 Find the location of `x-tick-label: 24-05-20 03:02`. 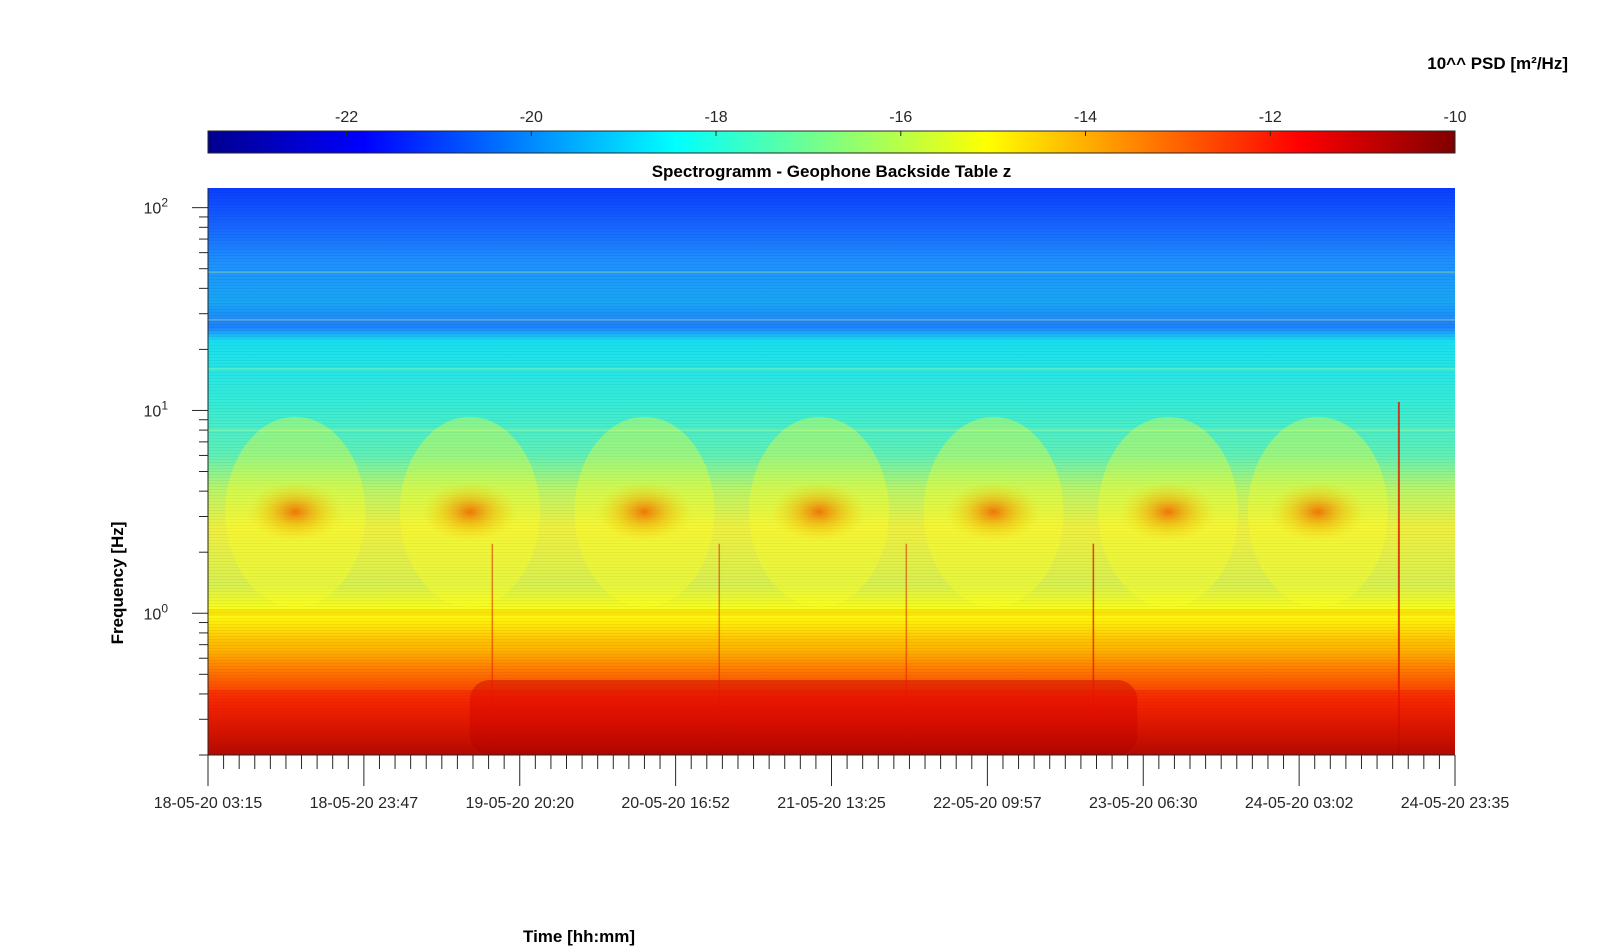

x-tick-label: 24-05-20 03:02 is located at coordinates (1299, 803).